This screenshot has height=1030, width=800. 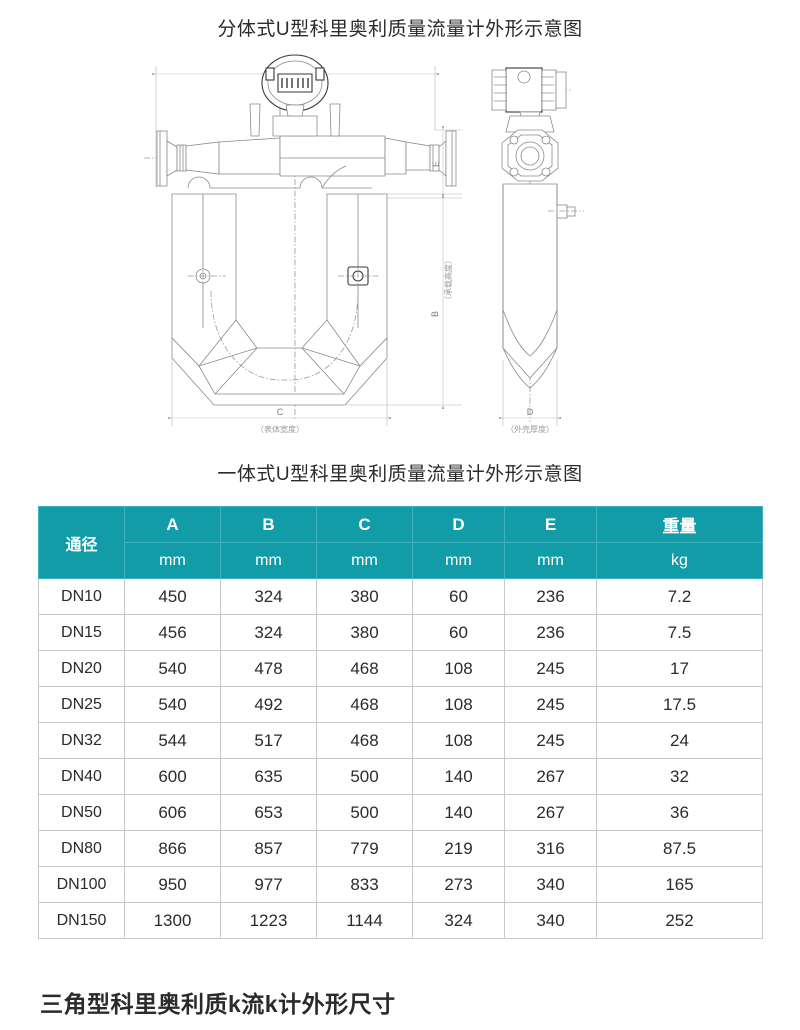 I want to click on cell-bore: DN80, so click(x=81, y=848).